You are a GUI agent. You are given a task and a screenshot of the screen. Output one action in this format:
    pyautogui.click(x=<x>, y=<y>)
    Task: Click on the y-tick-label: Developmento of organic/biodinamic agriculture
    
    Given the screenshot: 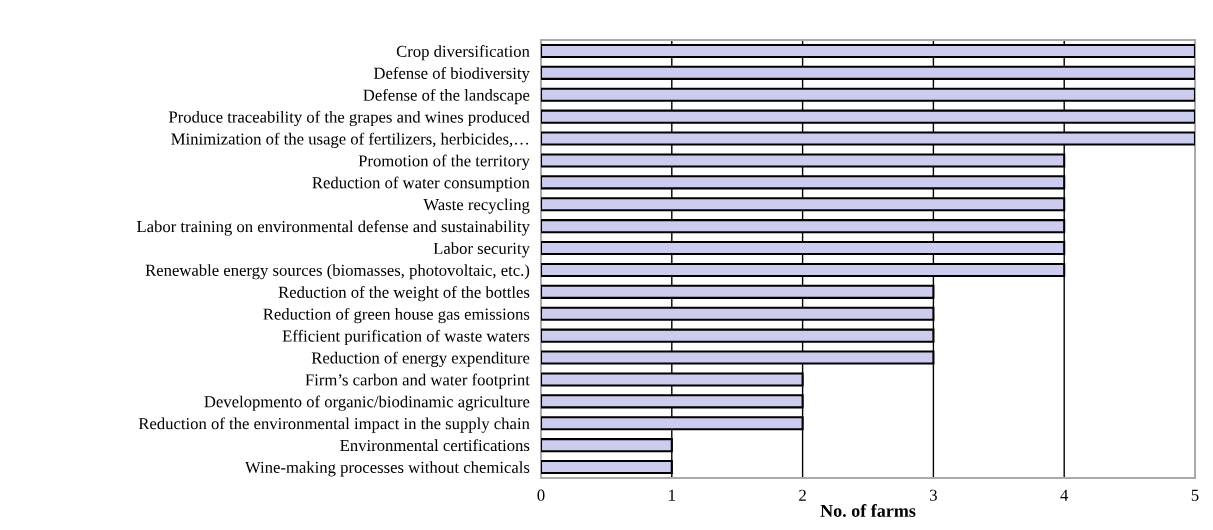 What is the action you would take?
    pyautogui.click(x=367, y=403)
    